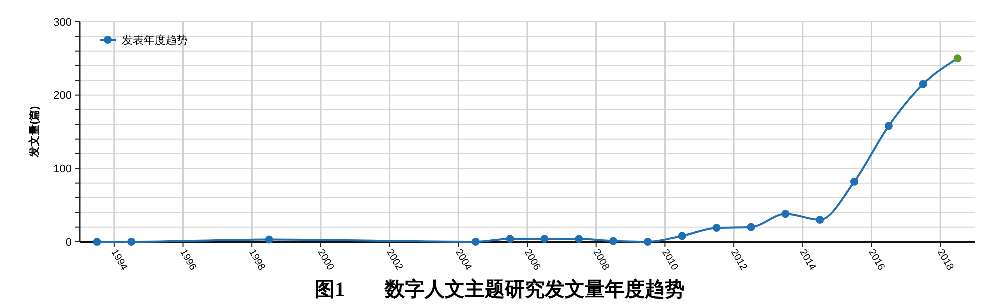 This screenshot has width=1000, height=306. Describe the element at coordinates (500, 289) in the screenshot. I see `text: 图1 数字人文主题研究发文量年度趋势` at that location.